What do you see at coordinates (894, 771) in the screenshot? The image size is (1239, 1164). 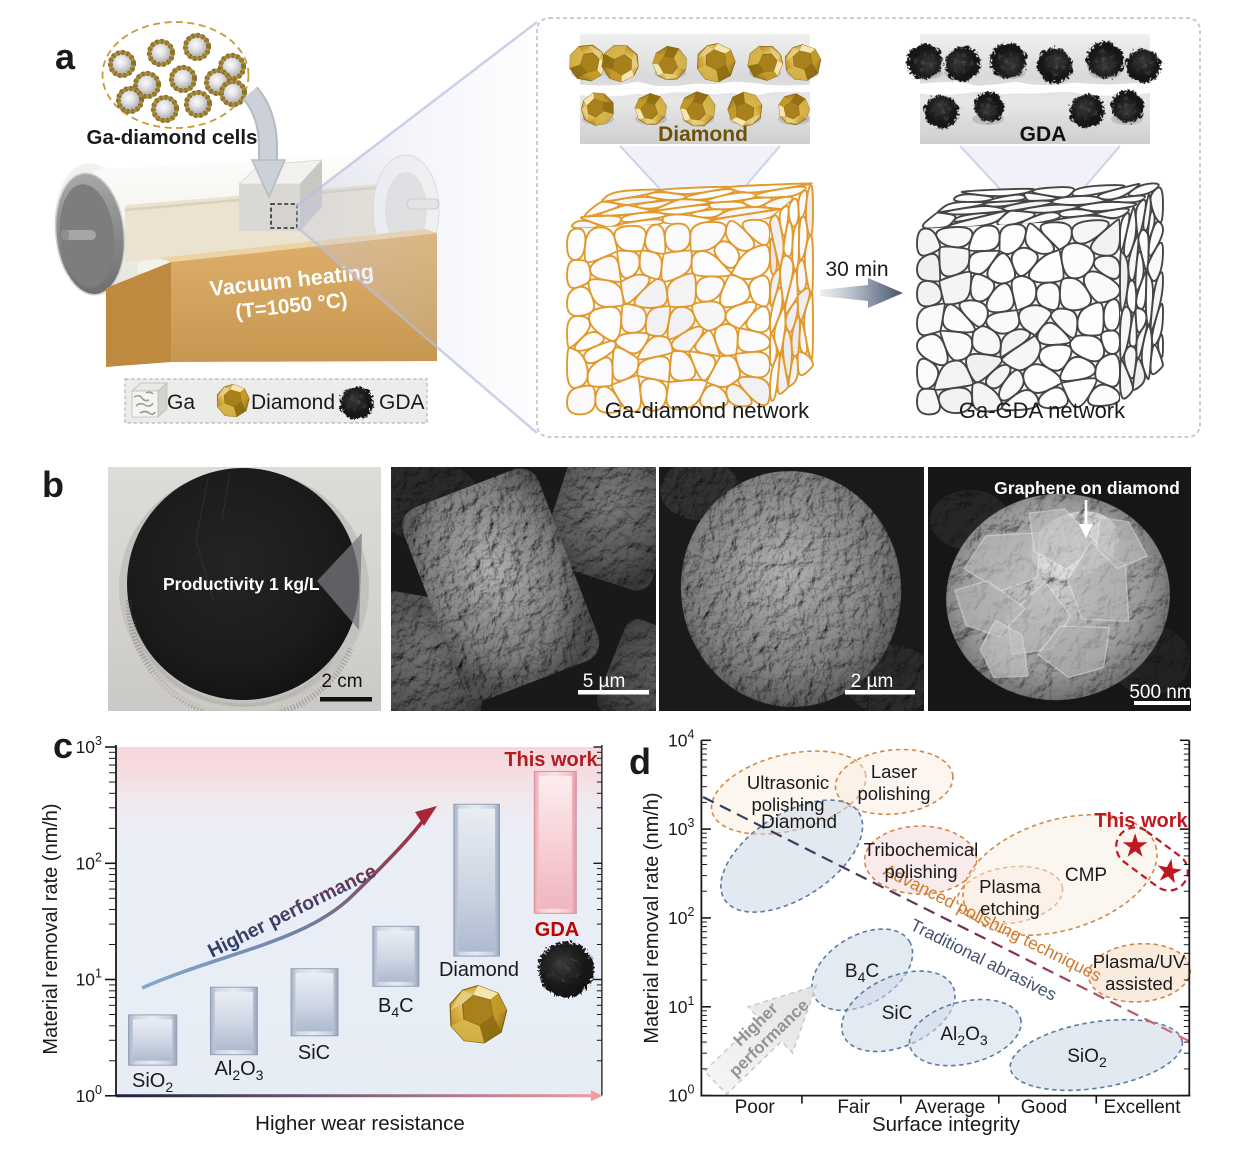 I see `svg-text: Laser` at bounding box center [894, 771].